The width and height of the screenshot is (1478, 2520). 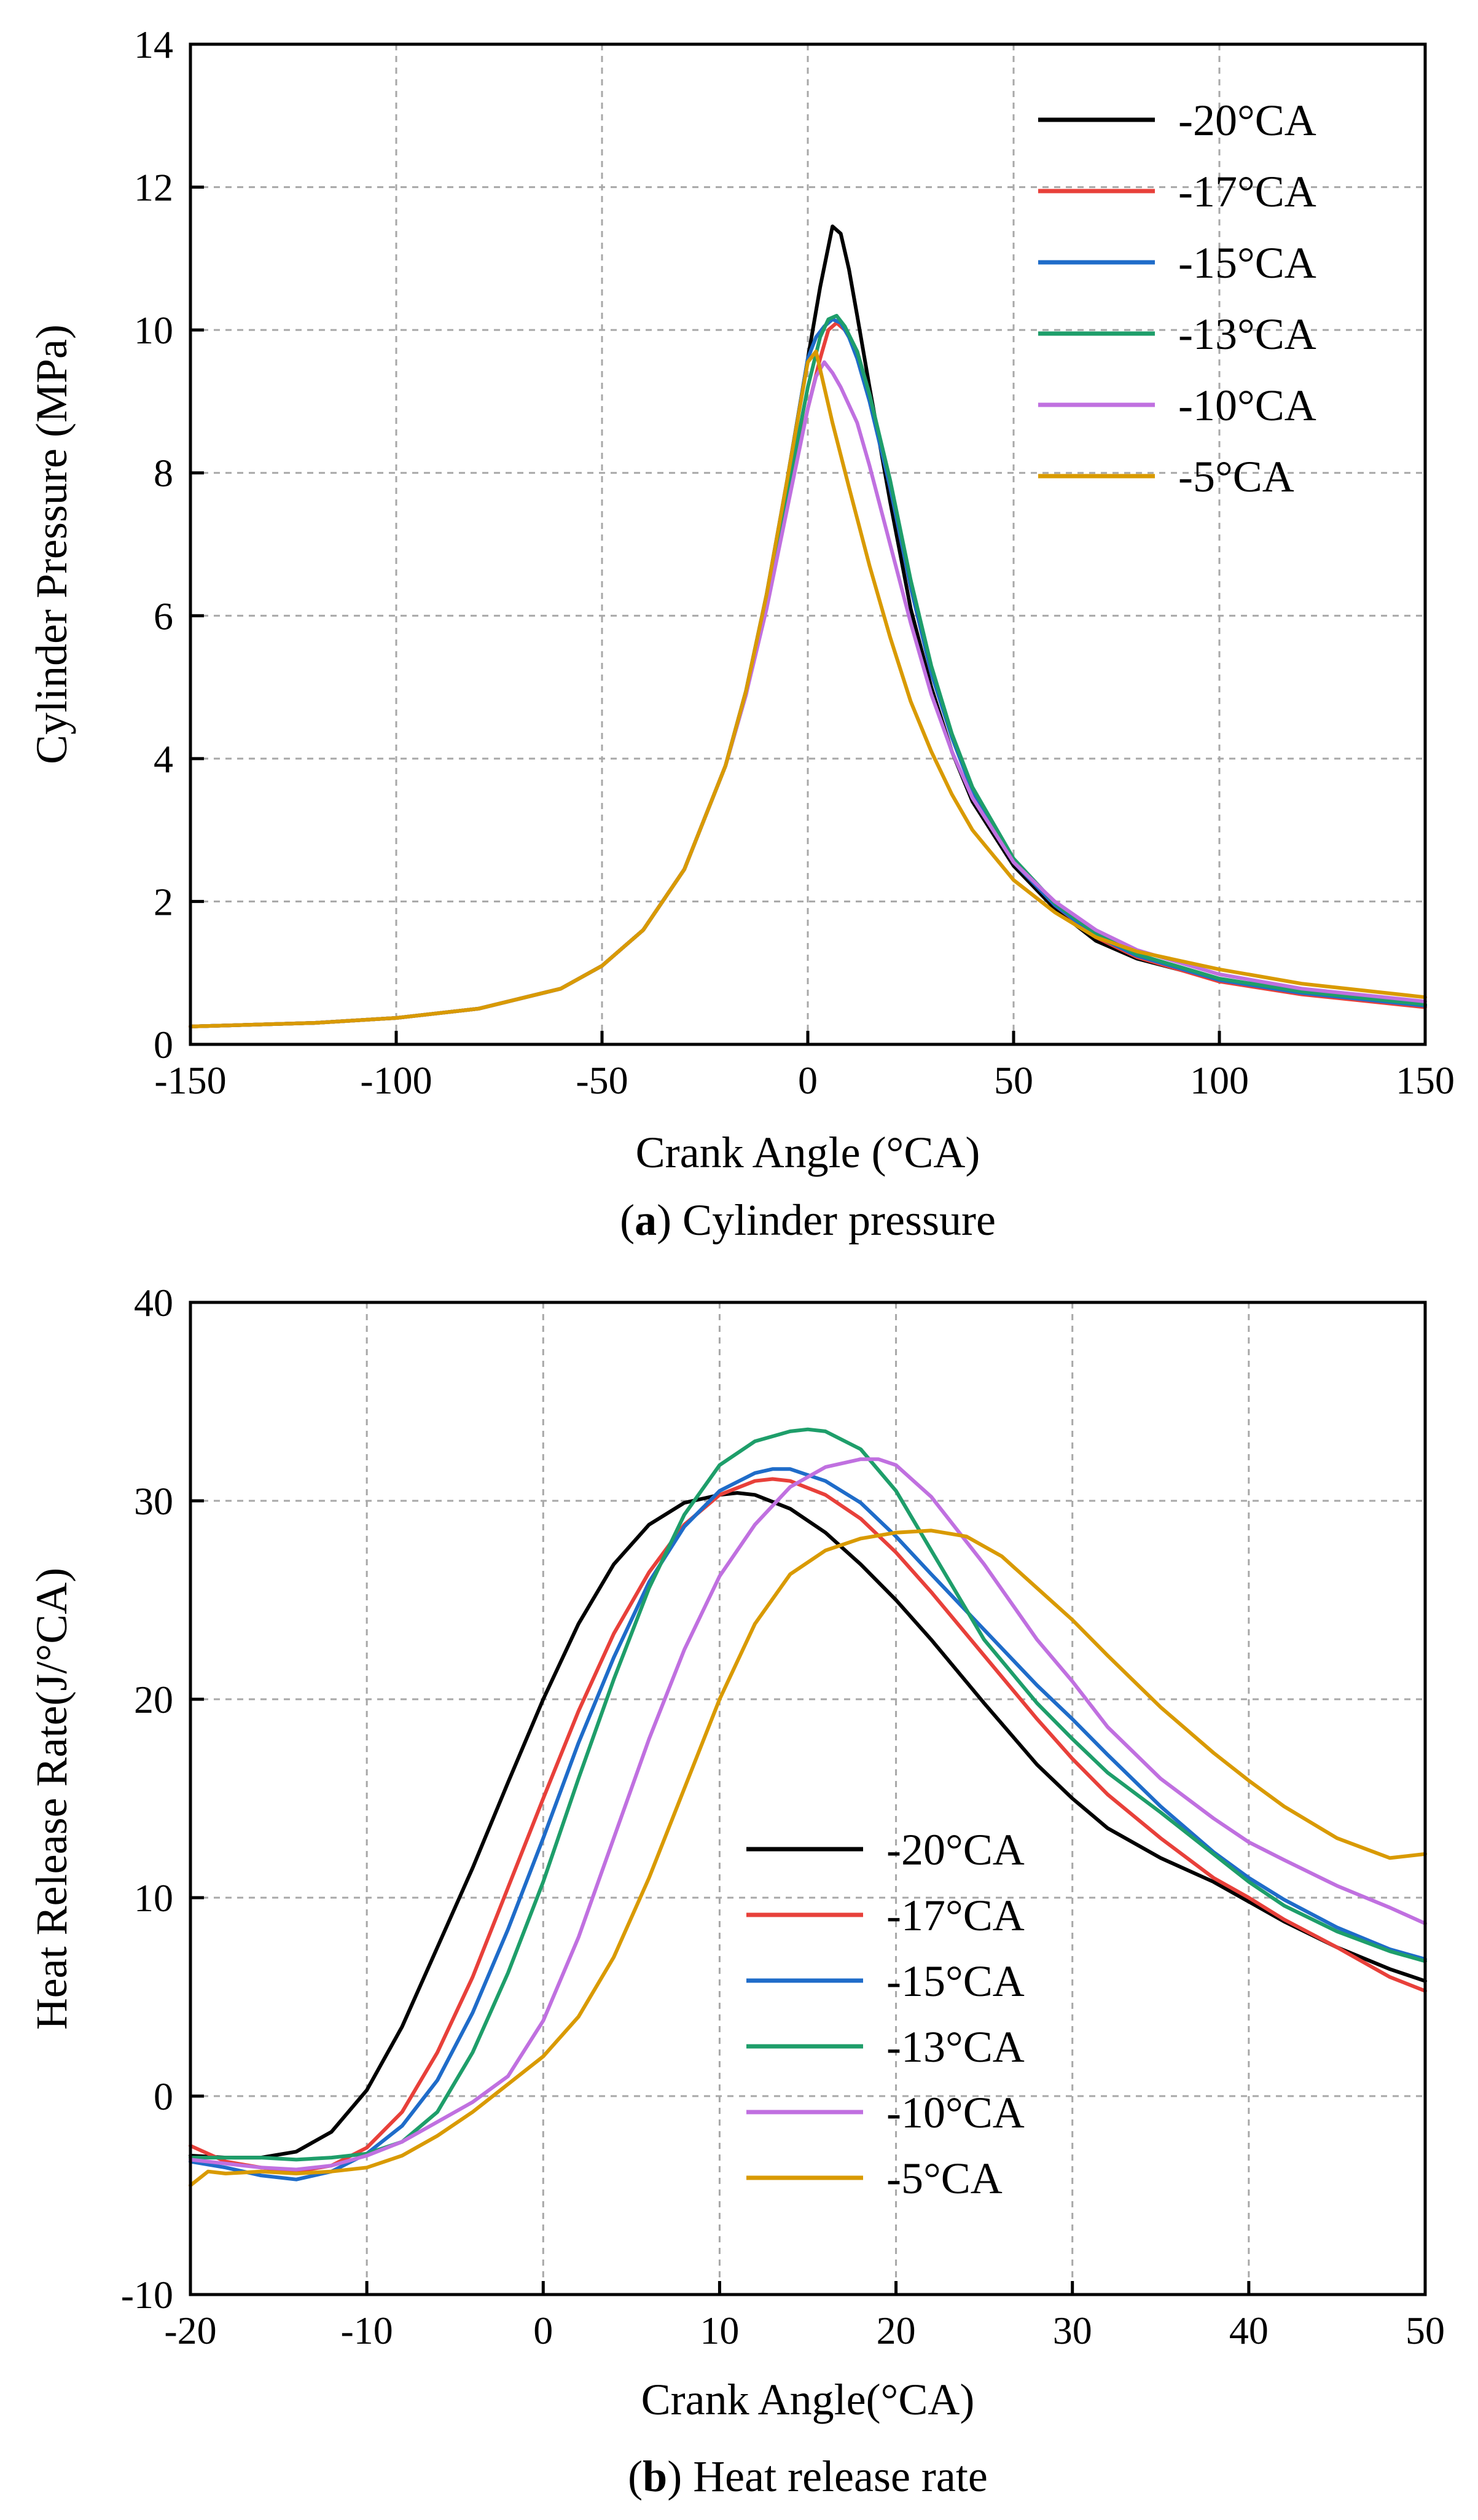 What do you see at coordinates (1425, 2330) in the screenshot?
I see `panel-b-xtick-label-7: 50` at bounding box center [1425, 2330].